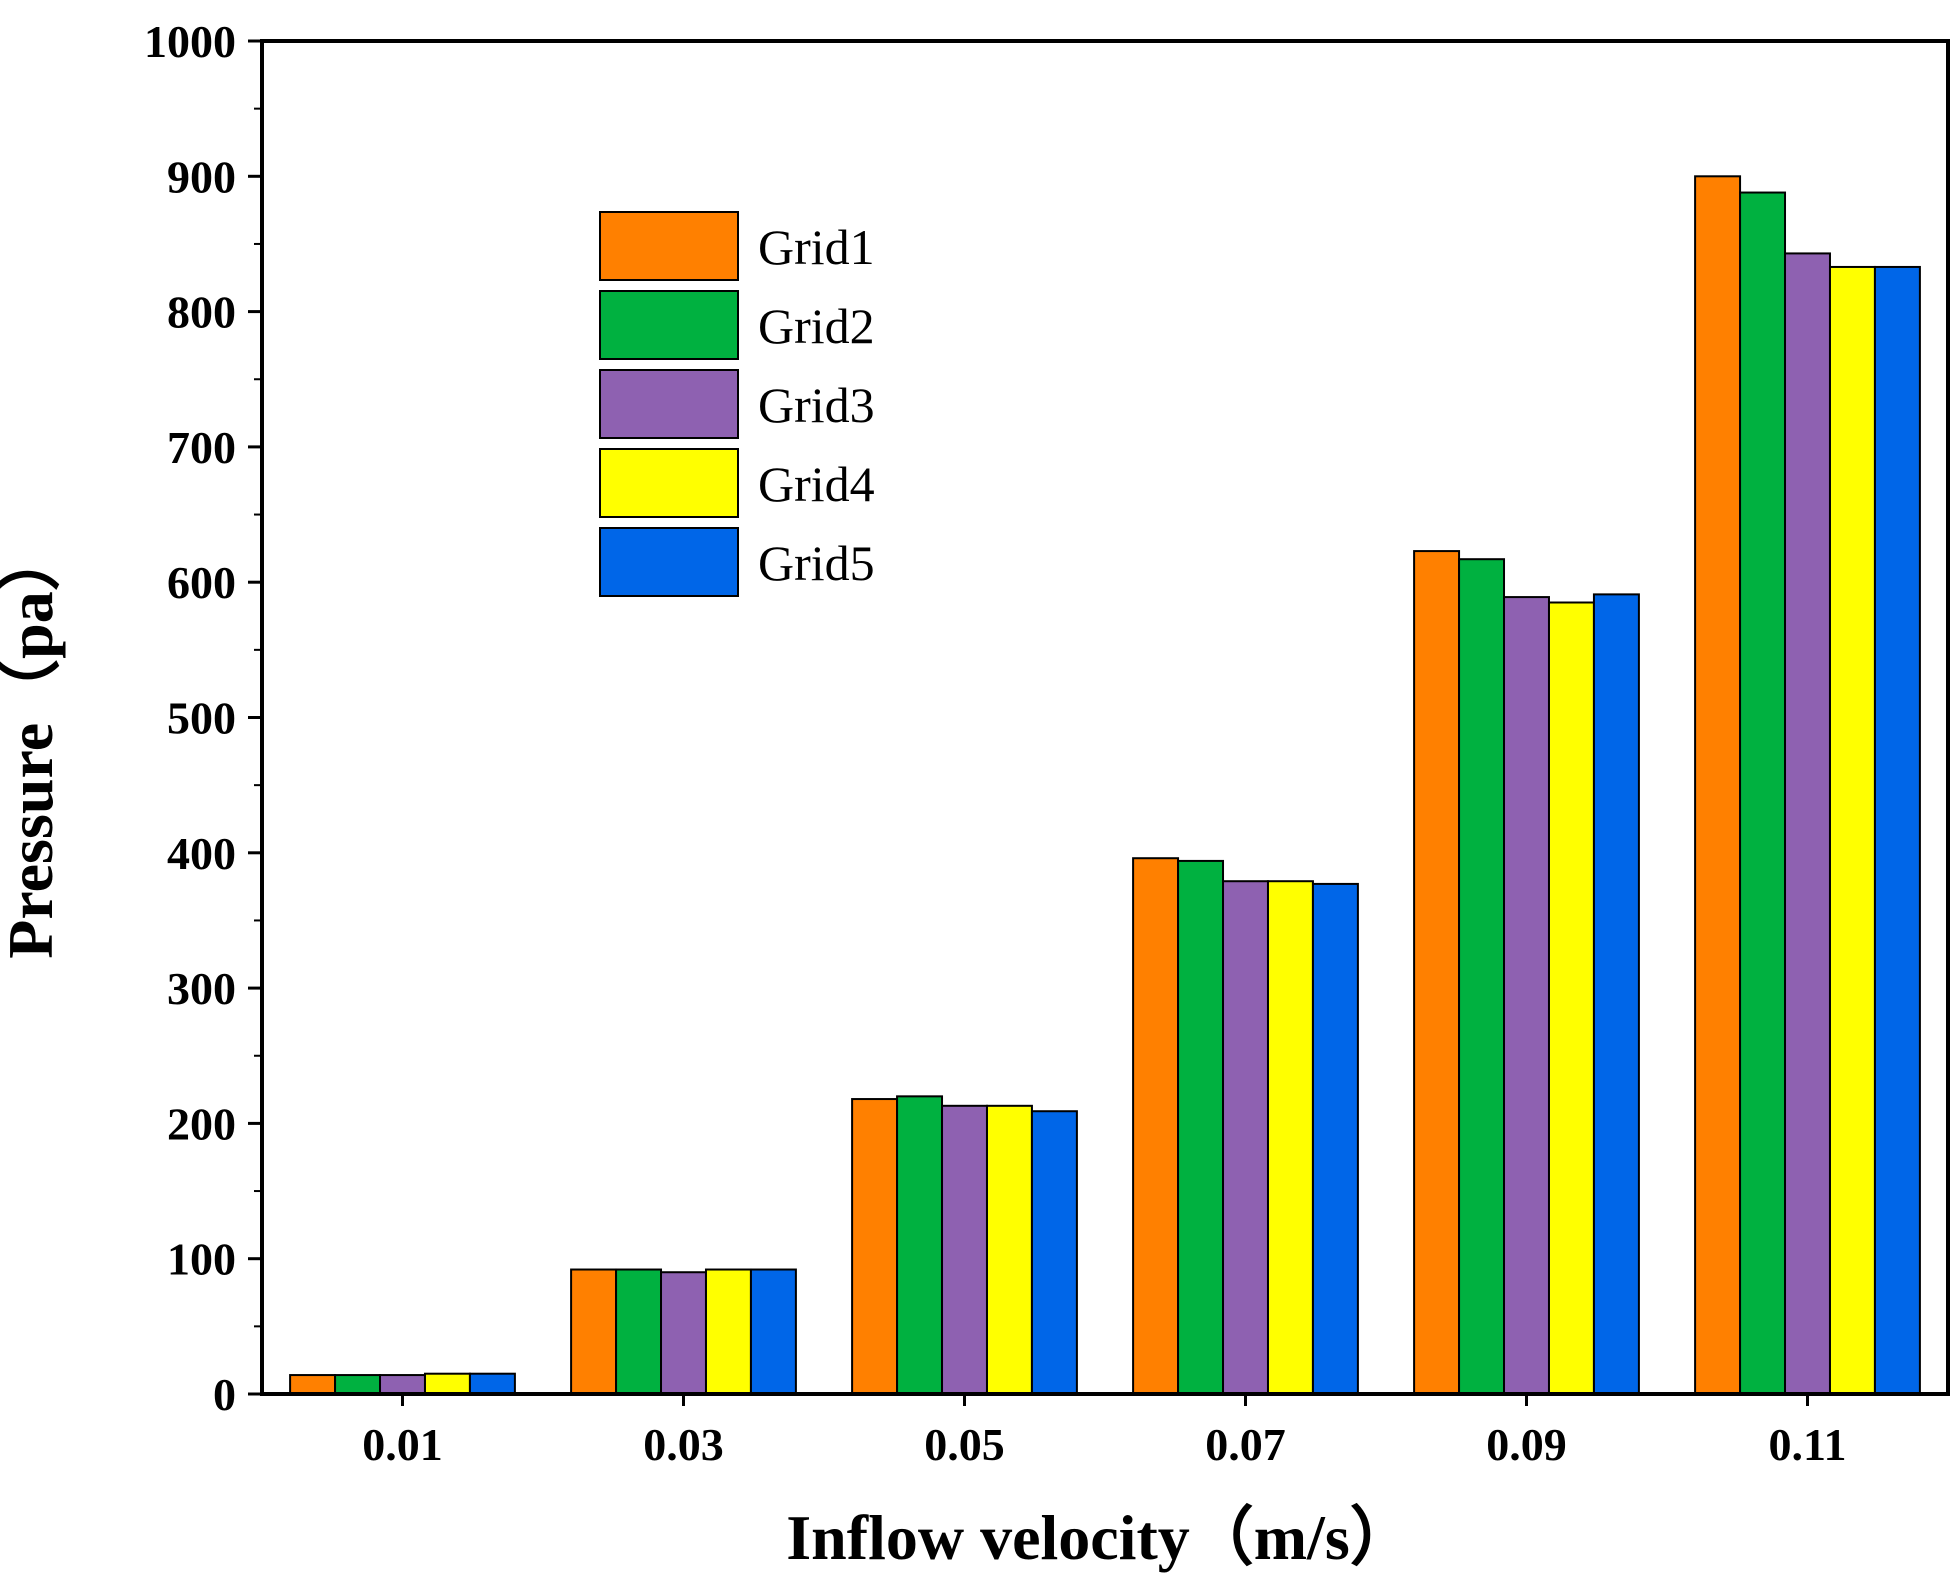 Image resolution: width=1959 pixels, height=1593 pixels. What do you see at coordinates (224, 1394) in the screenshot?
I see `y-tick-label: 0` at bounding box center [224, 1394].